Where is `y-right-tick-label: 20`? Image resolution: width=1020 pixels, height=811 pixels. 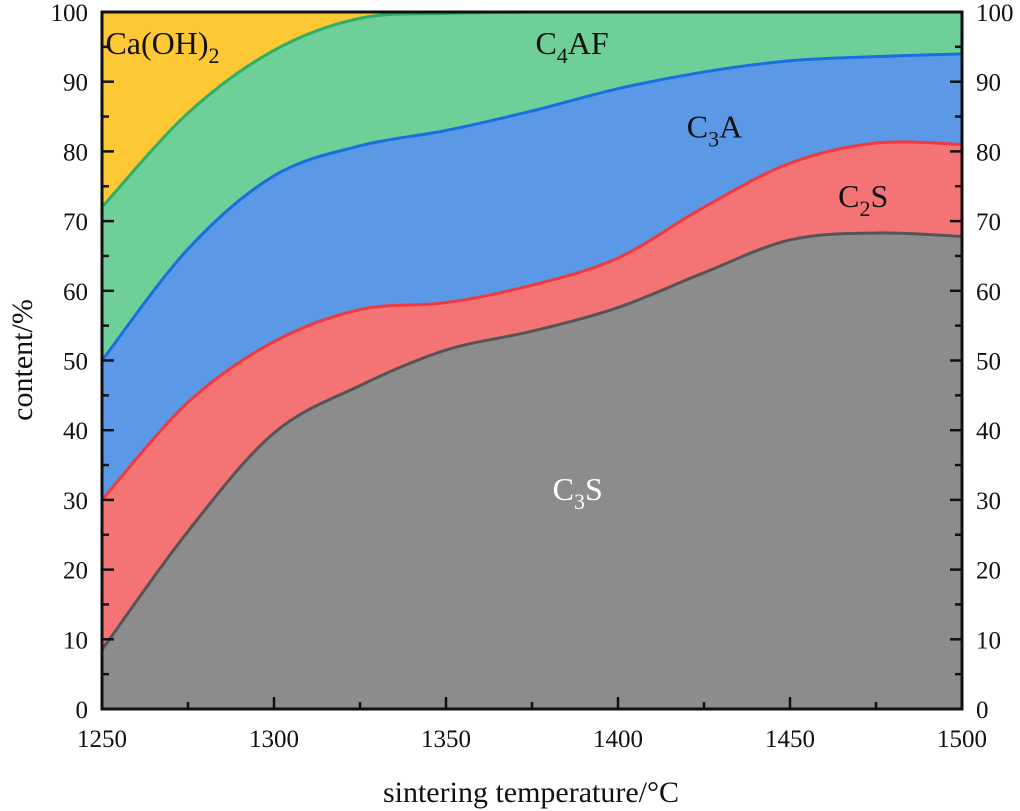
y-right-tick-label: 20 is located at coordinates (988, 571).